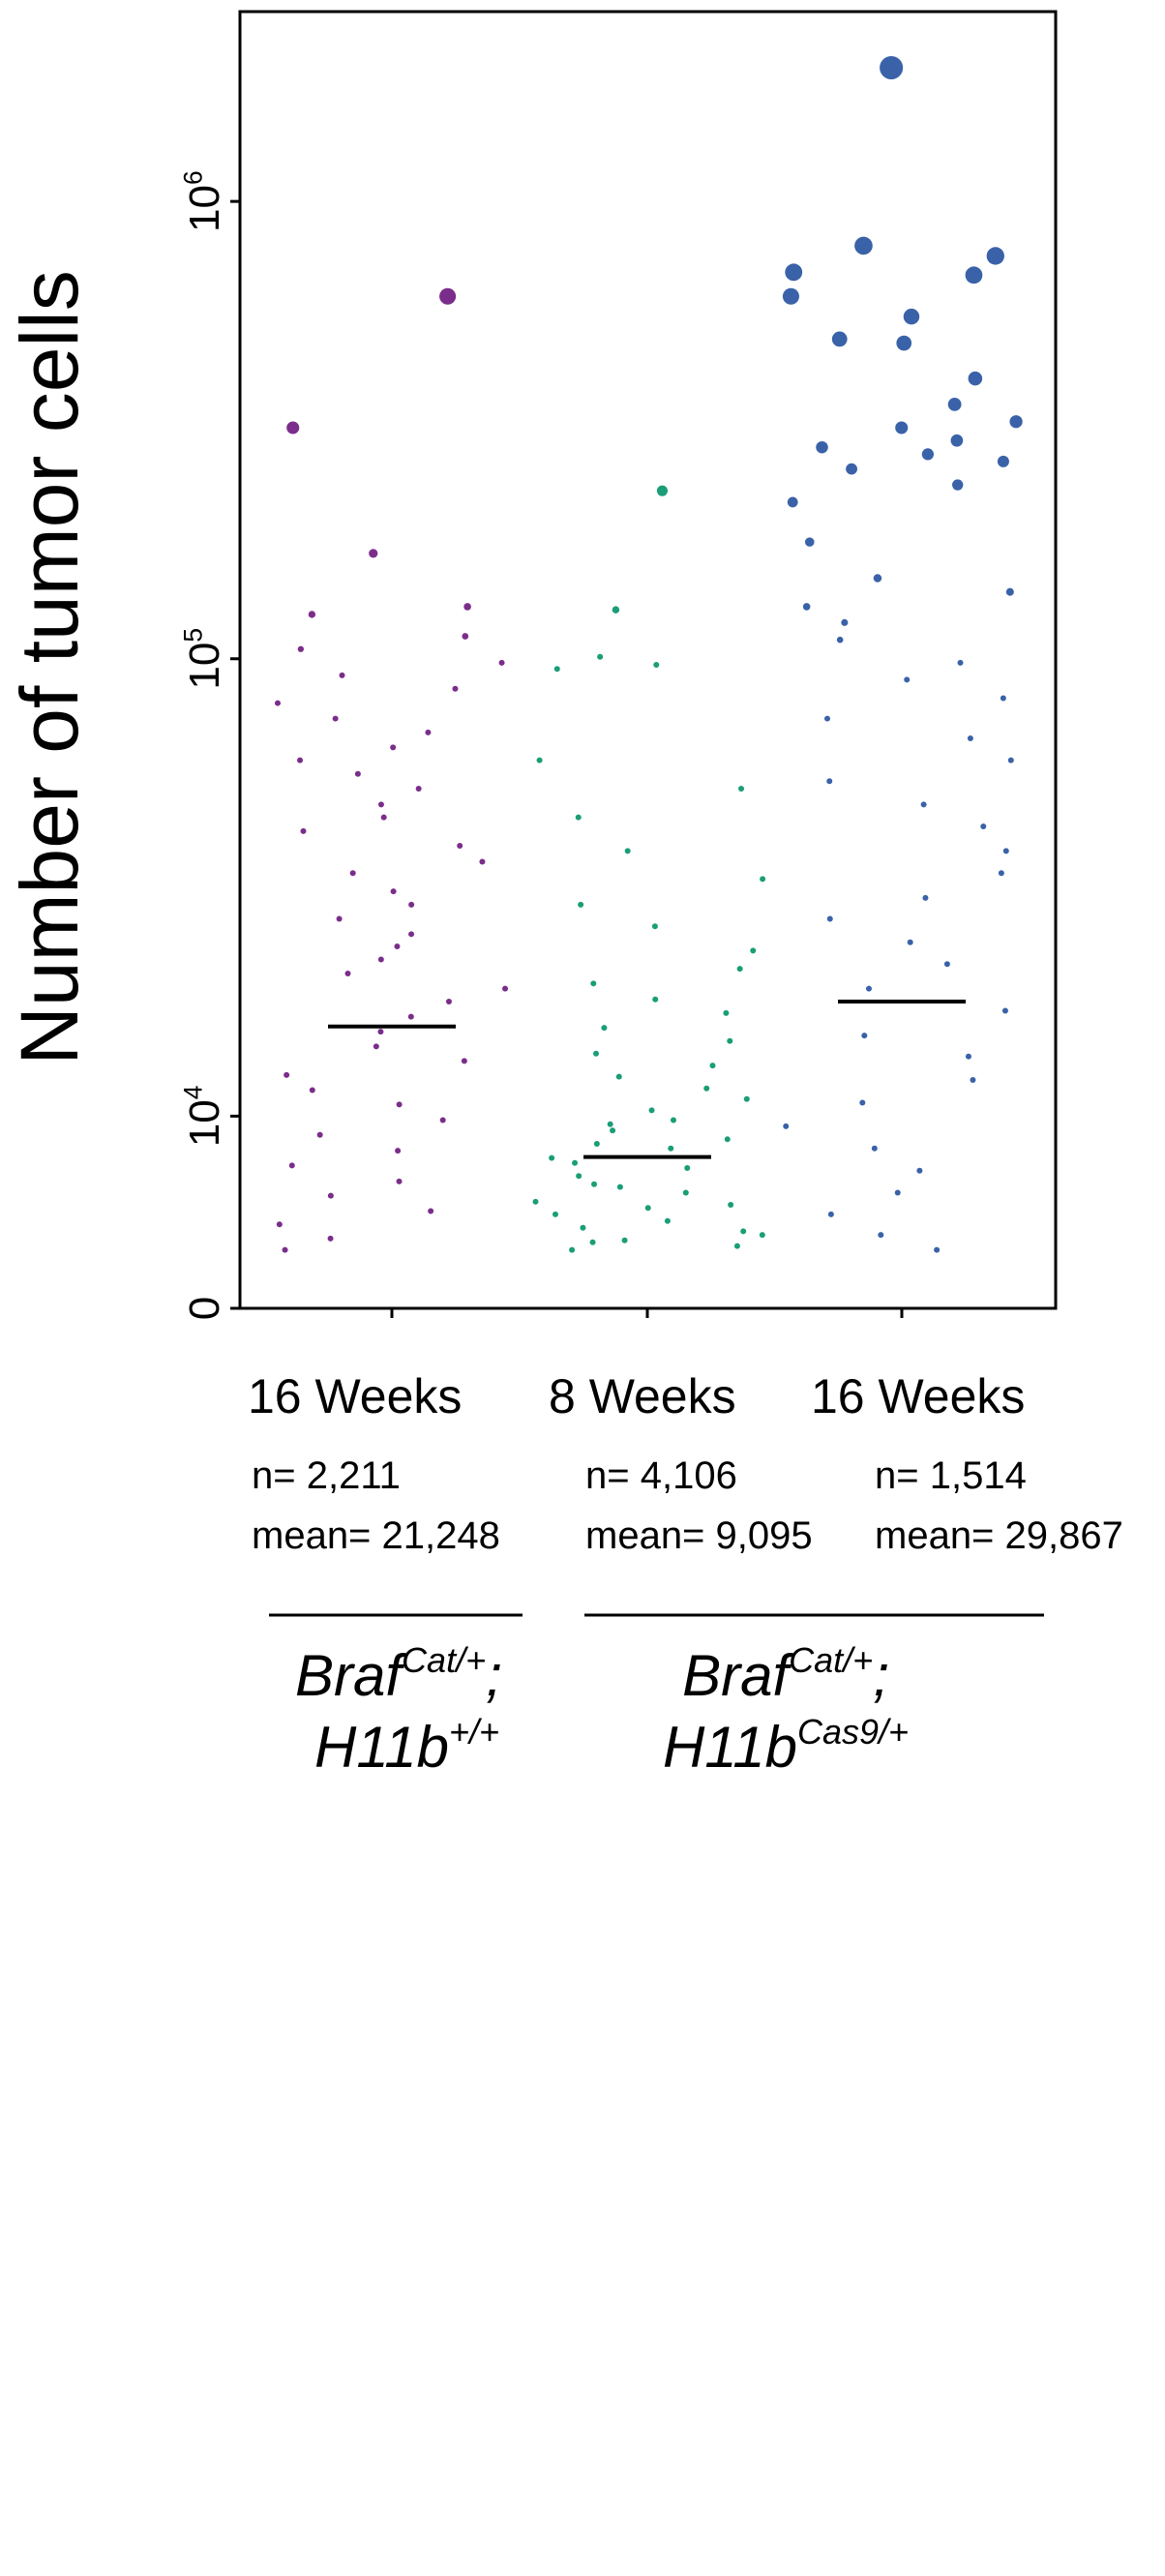 Image resolution: width=1165 pixels, height=2576 pixels. I want to click on text-part: H11b, so click(381, 1747).